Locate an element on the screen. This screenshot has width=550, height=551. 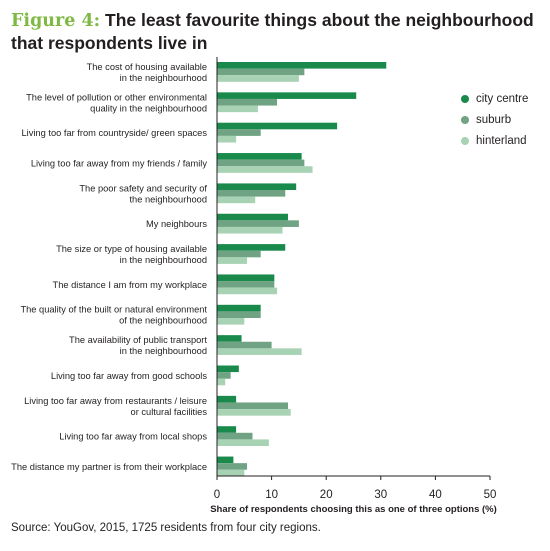
category-label-9-line-1: in the neighbourhood is located at coordinates (163, 351).